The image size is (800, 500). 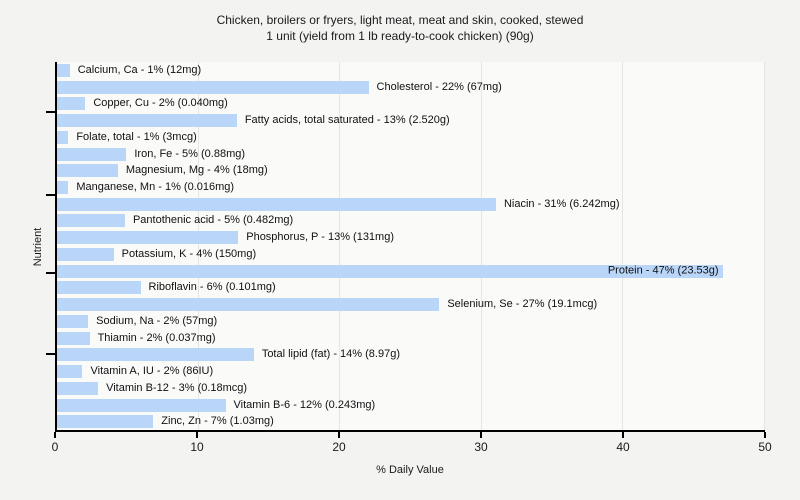 I want to click on bar-row: Niacin - 31% (6.242mg), so click(x=411, y=204).